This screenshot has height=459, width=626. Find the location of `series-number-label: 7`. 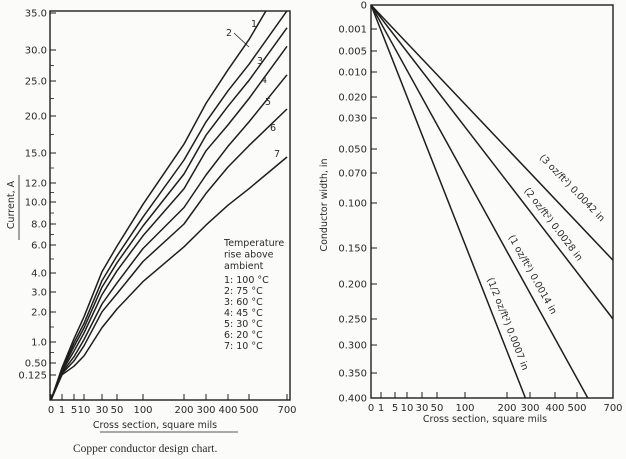

series-number-label: 7 is located at coordinates (277, 154).